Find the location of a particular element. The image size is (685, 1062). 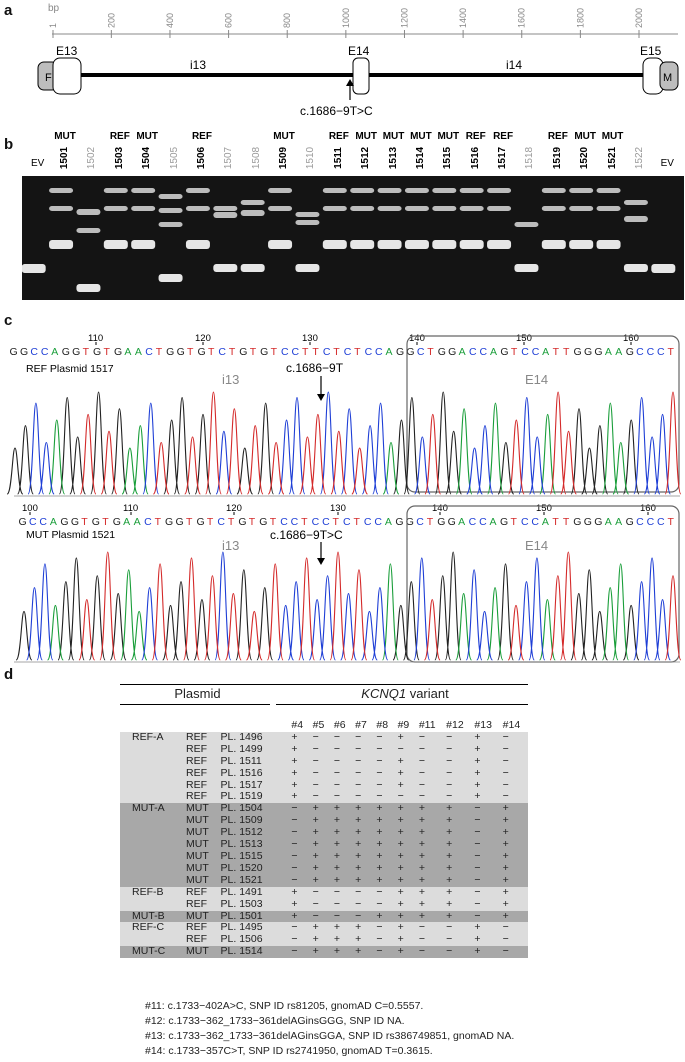

gel-lane-label: REF 1517 is located at coordinates (503, 150).